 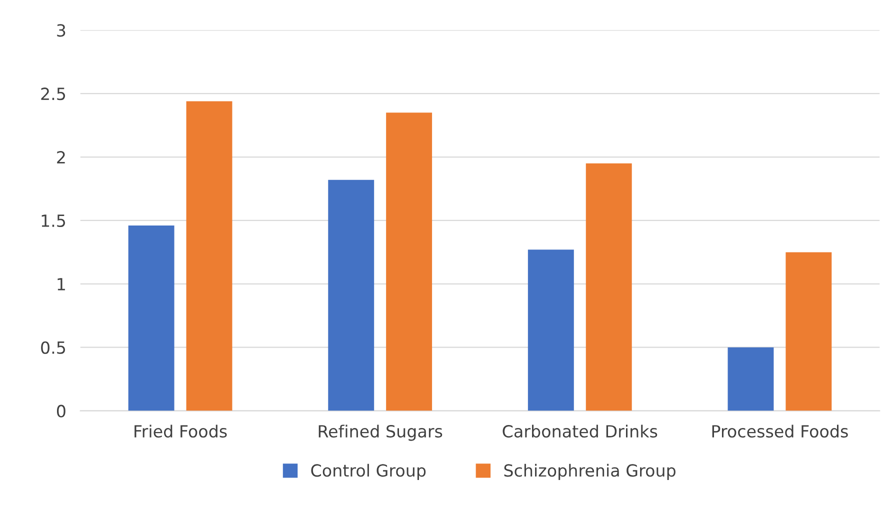 I want to click on y-tick-label: 3, so click(x=61, y=30).